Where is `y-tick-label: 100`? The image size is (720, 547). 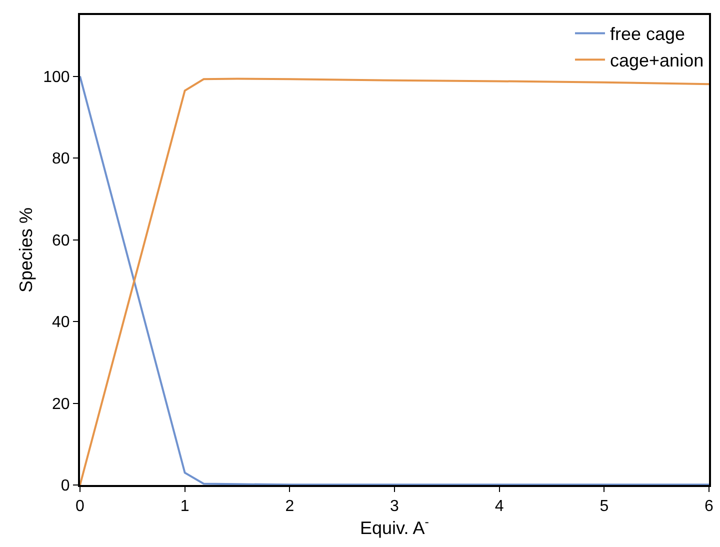
y-tick-label: 100 is located at coordinates (56, 77).